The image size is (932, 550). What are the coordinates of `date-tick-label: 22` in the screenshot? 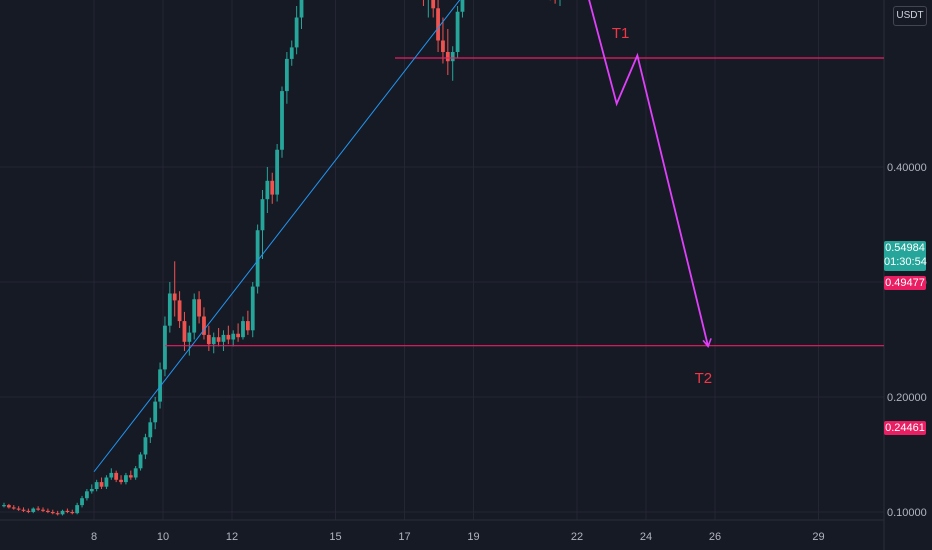 It's located at (577, 537).